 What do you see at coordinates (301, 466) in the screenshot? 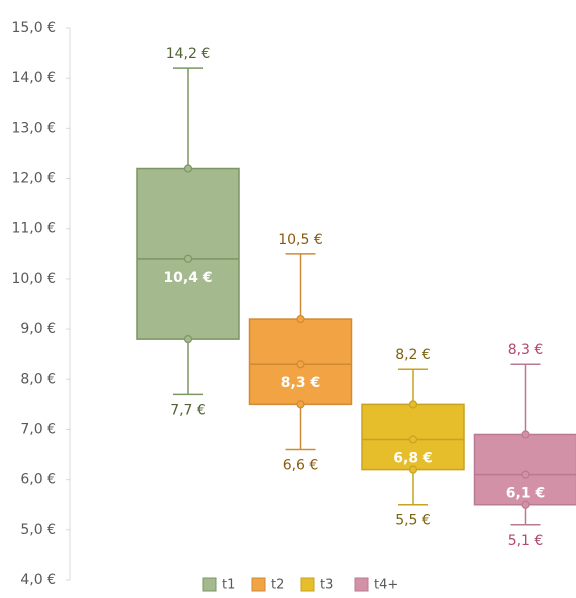
I see `min-label: 6,6 €` at bounding box center [301, 466].